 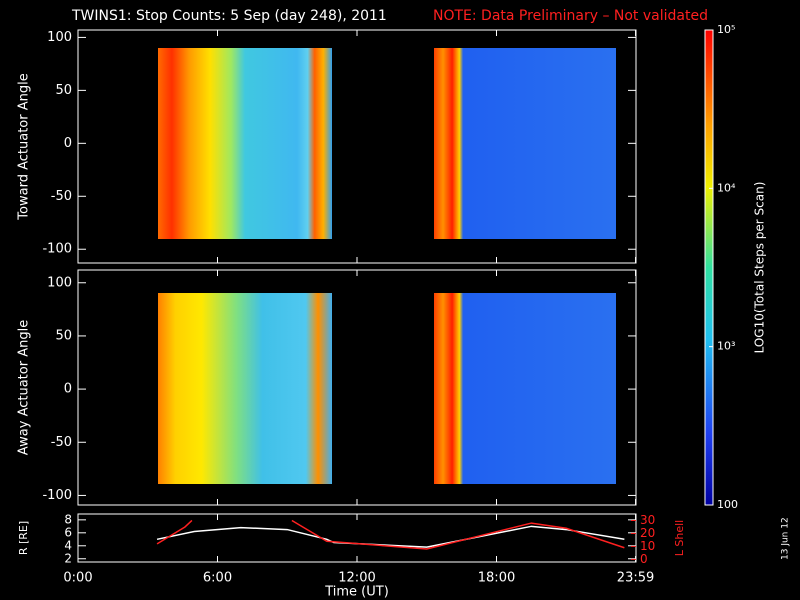 I want to click on x-axis-label: Time (UT), so click(x=356, y=592).